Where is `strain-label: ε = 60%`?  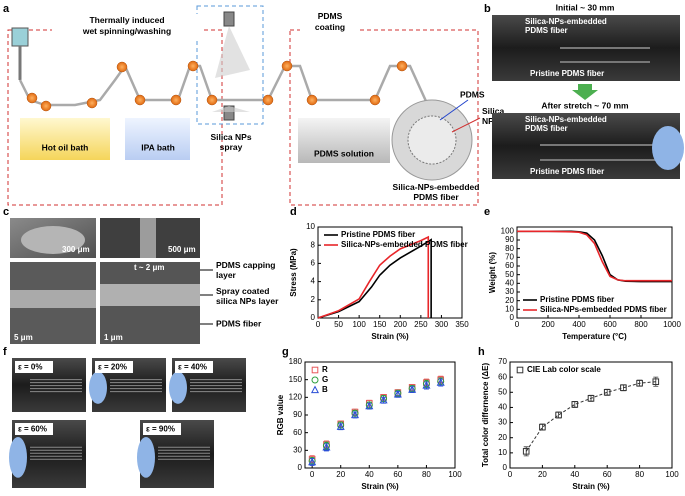
strain-label: ε = 60% is located at coordinates (32, 429).